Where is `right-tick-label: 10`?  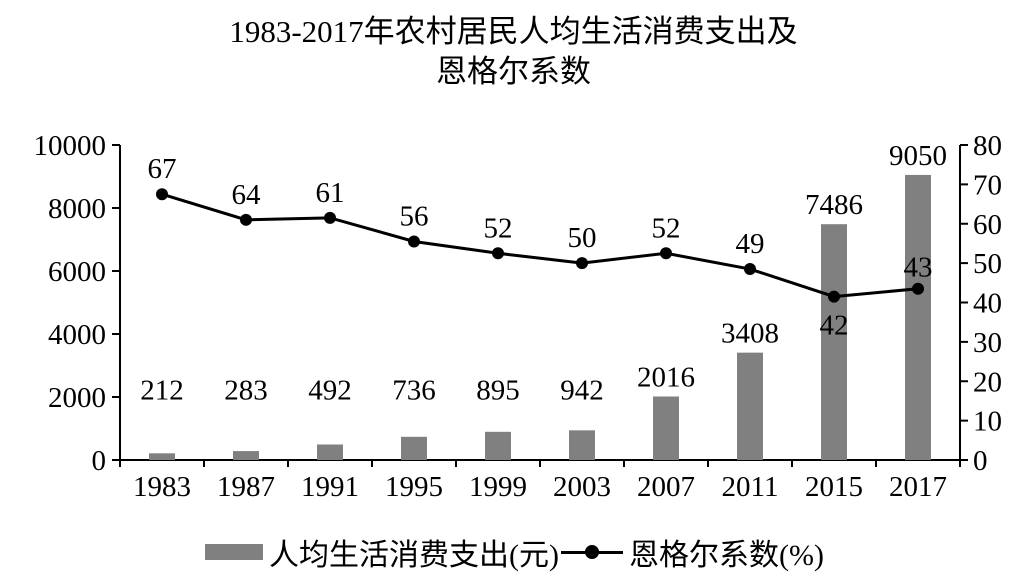 right-tick-label: 10 is located at coordinates (987, 422).